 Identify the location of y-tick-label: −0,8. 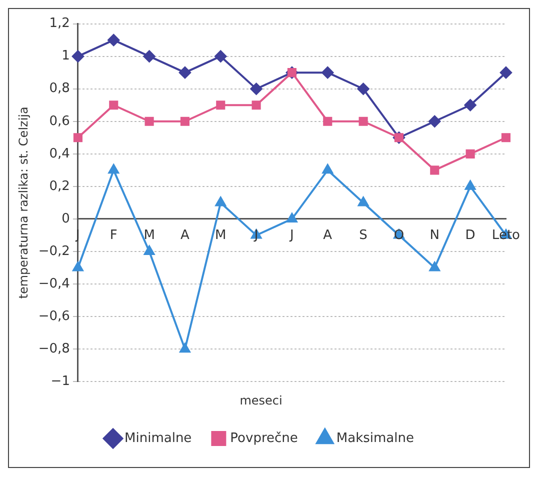
(54, 348).